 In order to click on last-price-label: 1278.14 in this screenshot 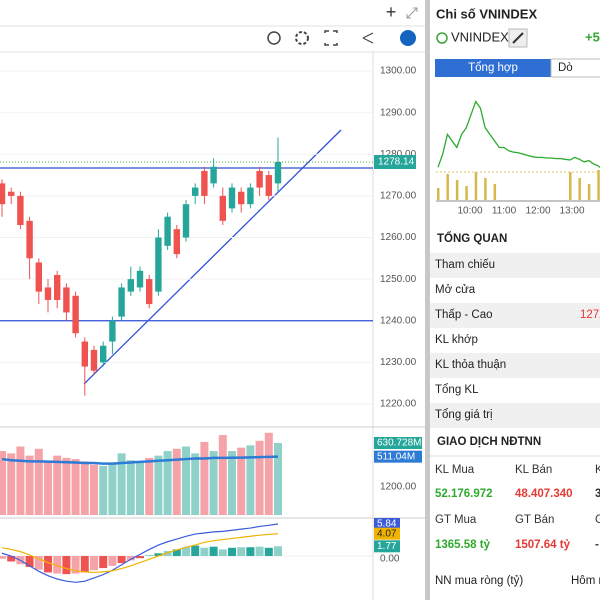, I will do `click(396, 162)`.